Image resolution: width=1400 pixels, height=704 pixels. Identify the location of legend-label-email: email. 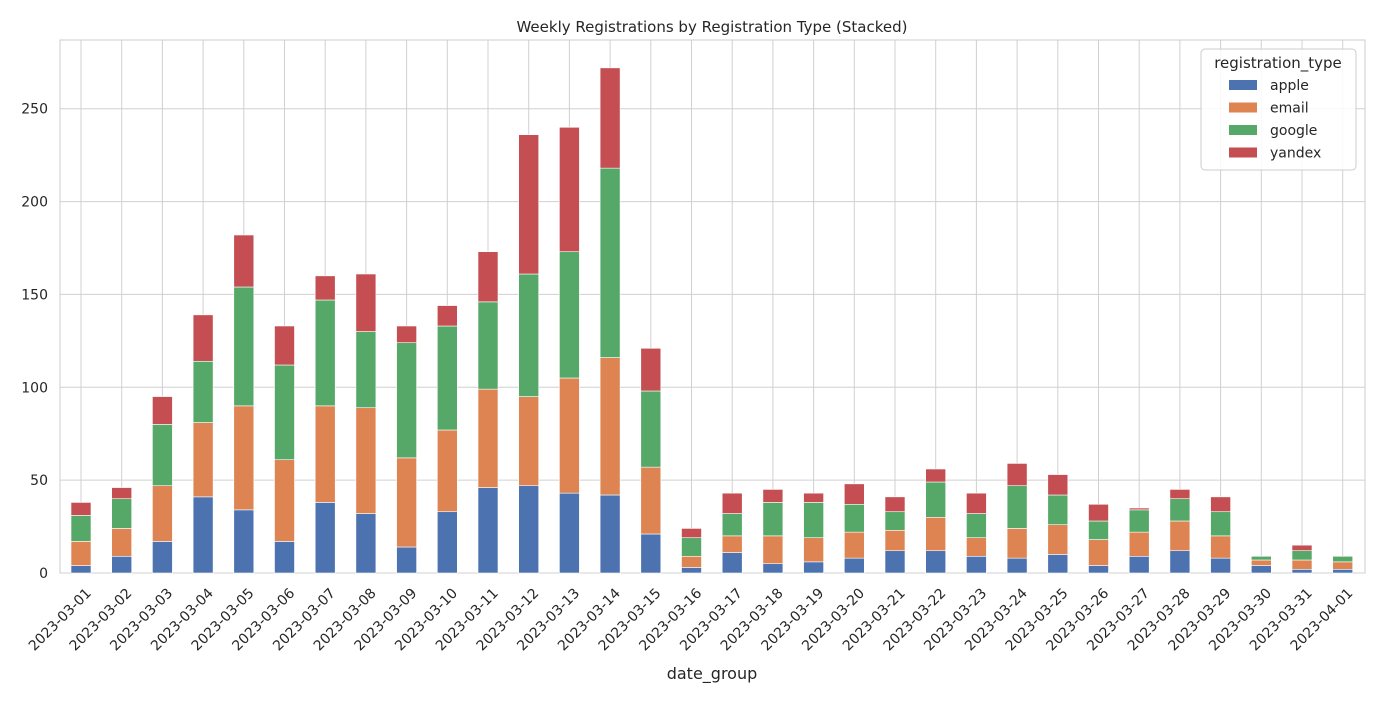
(1289, 109).